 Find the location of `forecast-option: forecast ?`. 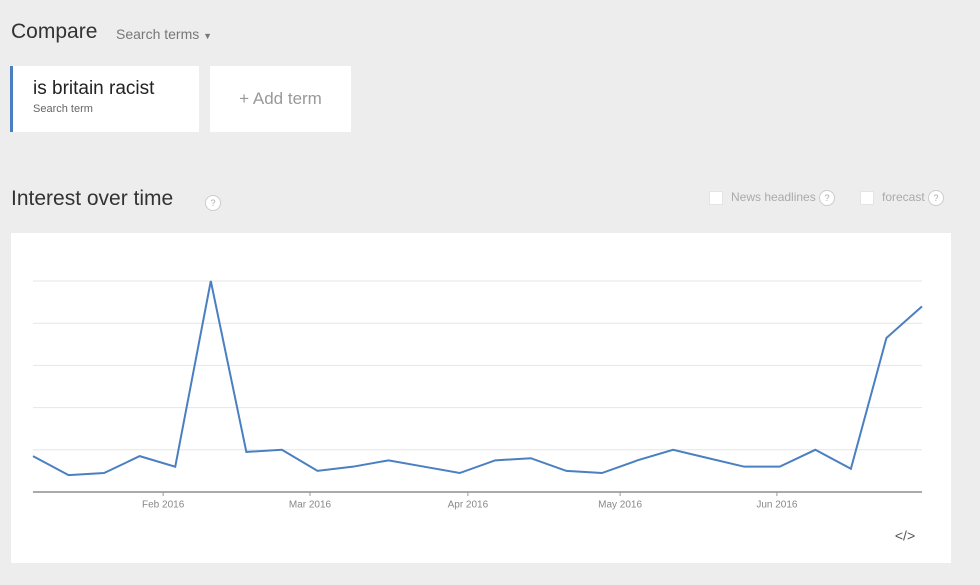

forecast-option: forecast ? is located at coordinates (902, 198).